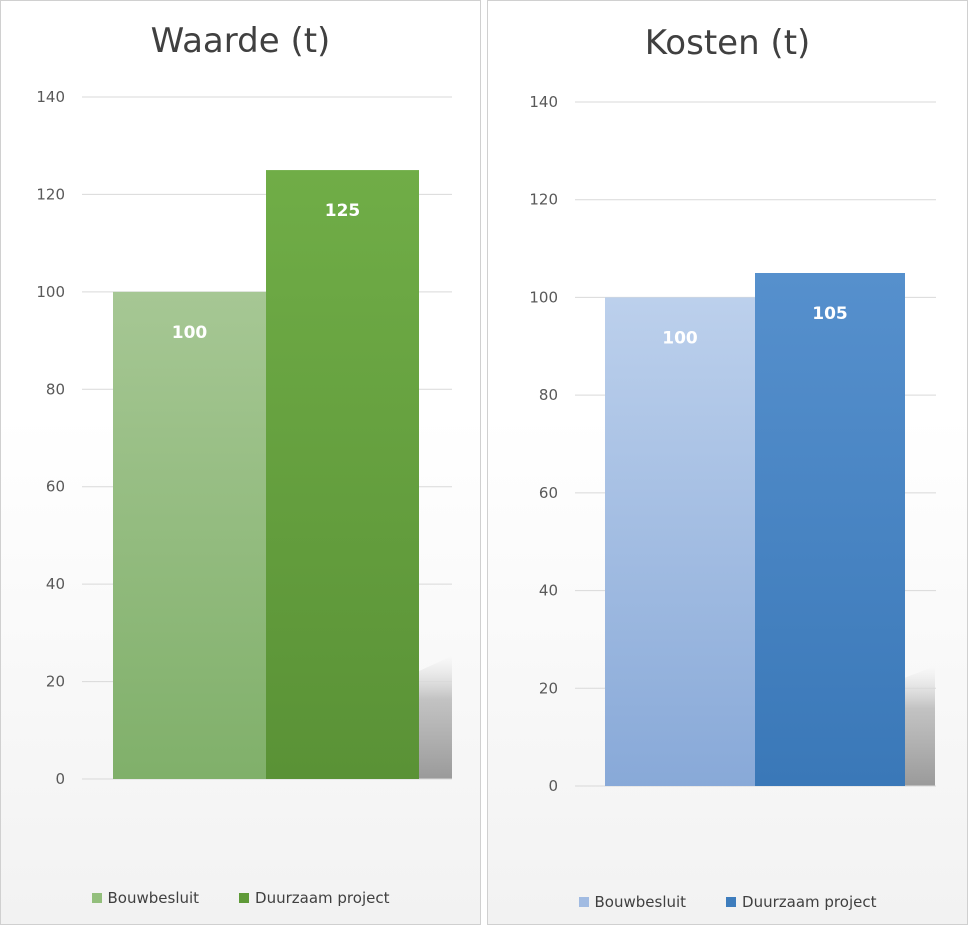  What do you see at coordinates (830, 314) in the screenshot?
I see `data-label: 105` at bounding box center [830, 314].